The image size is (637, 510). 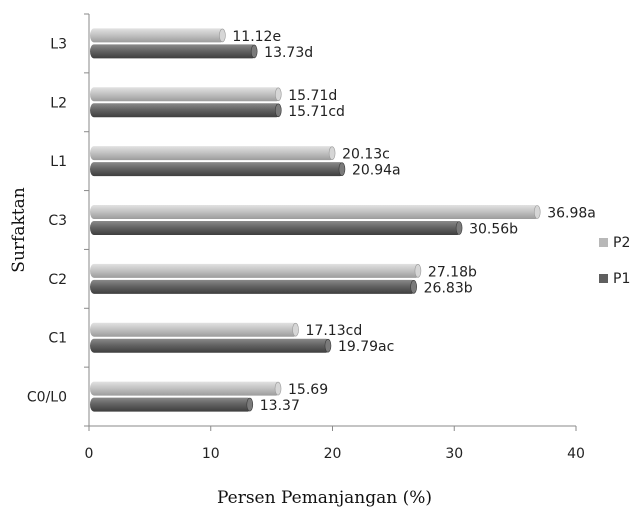 I want to click on data-label: 19.79ac, so click(x=366, y=347).